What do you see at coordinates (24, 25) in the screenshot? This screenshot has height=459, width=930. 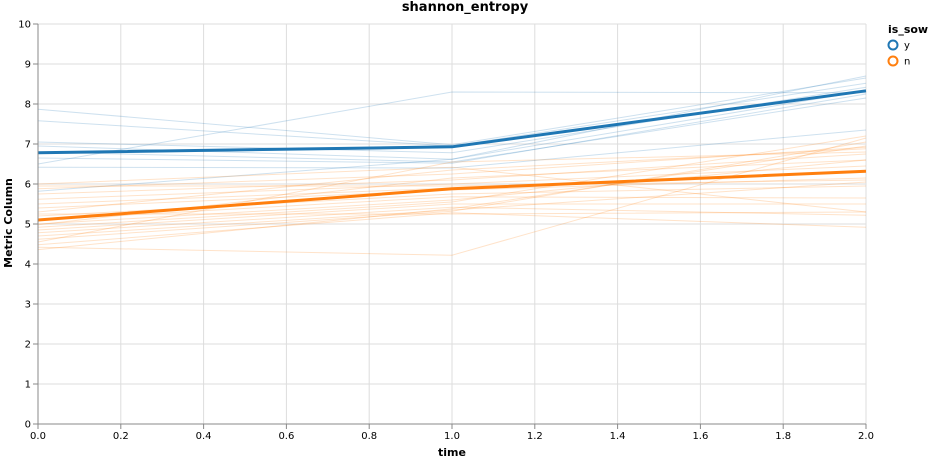 I see `y-tick-label: 10` at bounding box center [24, 25].